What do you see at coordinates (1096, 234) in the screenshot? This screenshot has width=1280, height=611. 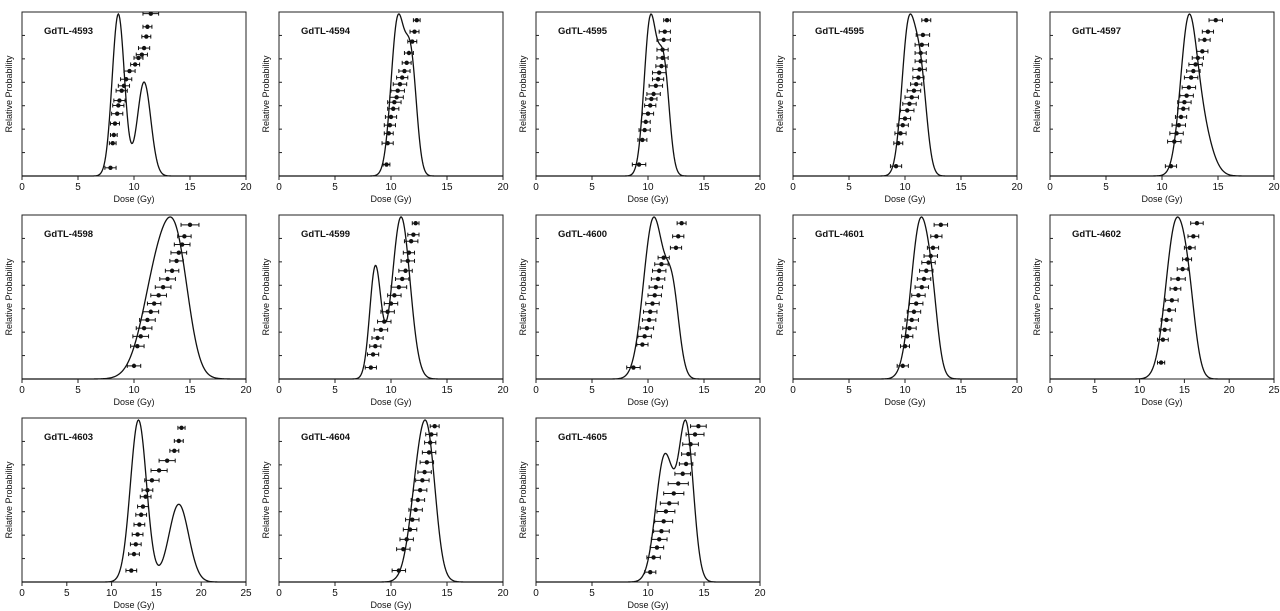 I see `panel-title: GdTL-4602` at bounding box center [1096, 234].